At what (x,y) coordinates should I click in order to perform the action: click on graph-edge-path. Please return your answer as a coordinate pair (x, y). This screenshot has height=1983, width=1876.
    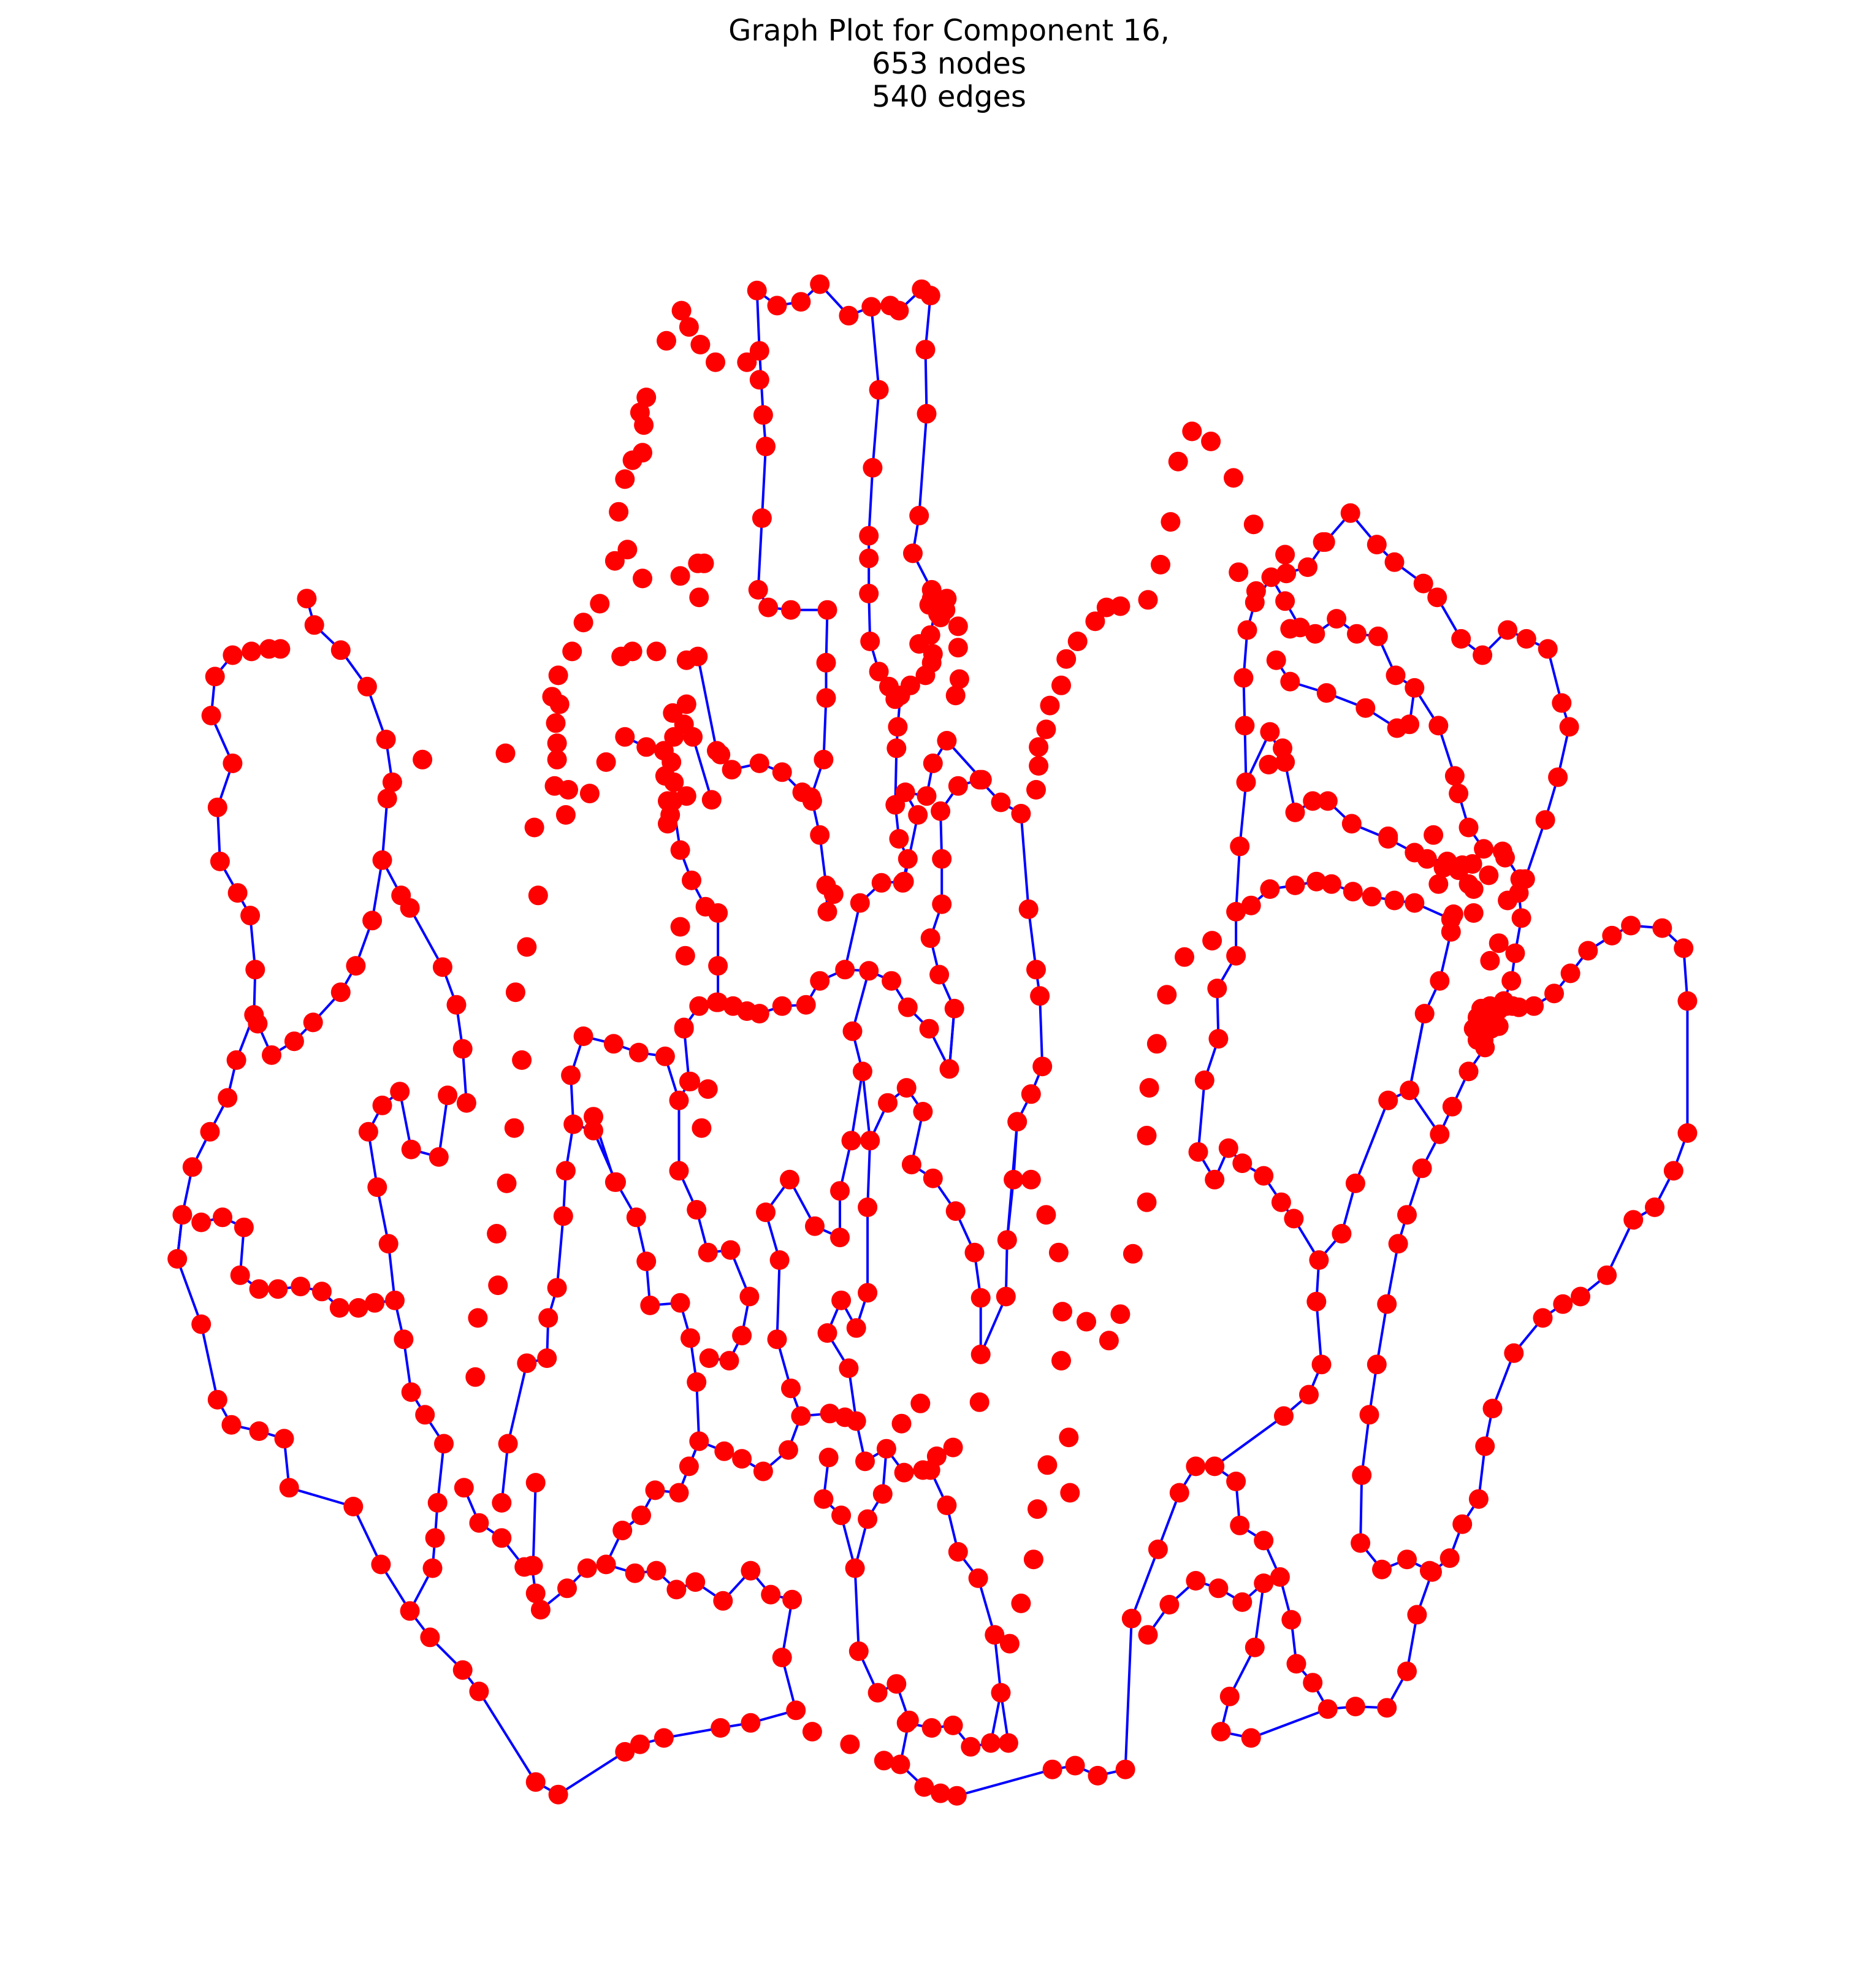
    Looking at the image, I should click on (1424, 1074).